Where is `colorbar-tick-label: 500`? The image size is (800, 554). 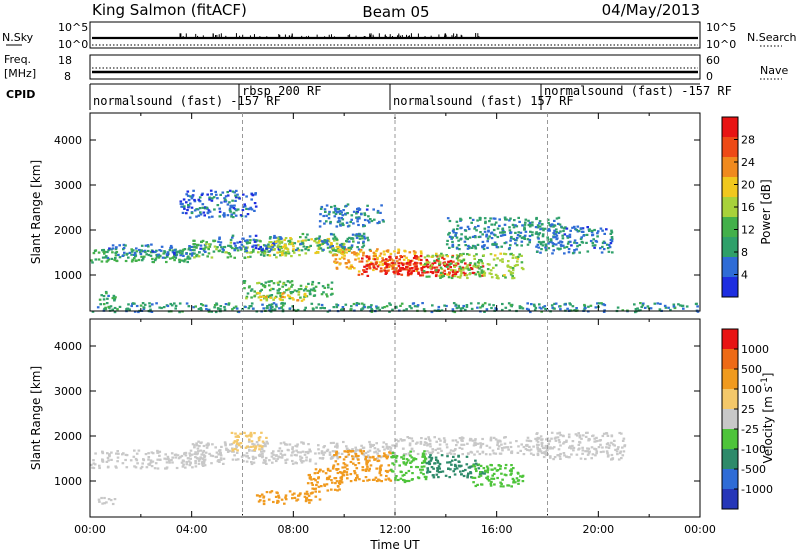
colorbar-tick-label: 500 is located at coordinates (751, 369).